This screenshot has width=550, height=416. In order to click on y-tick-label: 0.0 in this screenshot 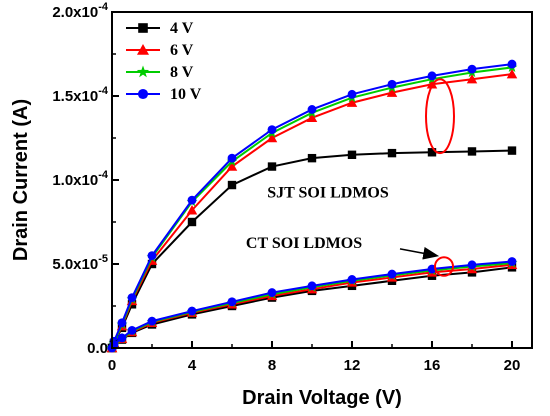, I will do `click(97, 348)`.